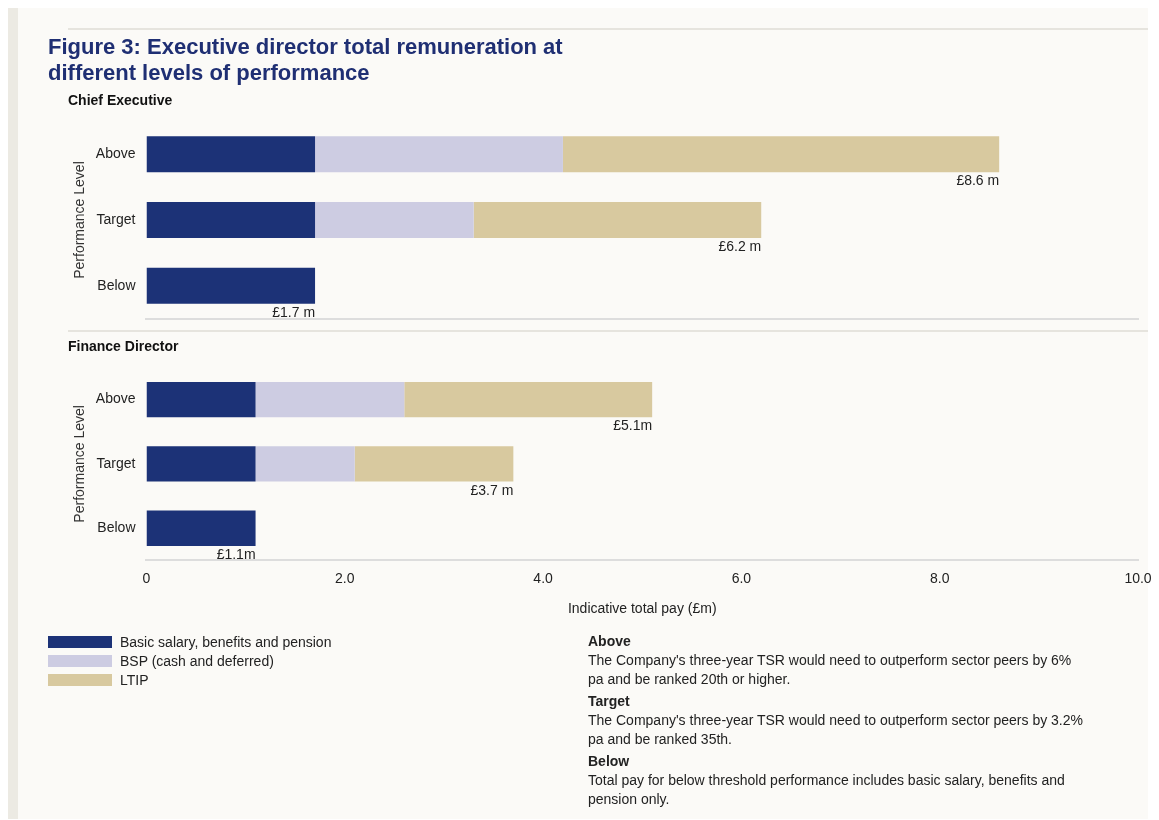 This screenshot has height=820, width=1159. What do you see at coordinates (830, 670) in the screenshot?
I see `text: The Company's three-year TSR would need to outperform sector peers by 6% pa and be ranked 20th or higher.` at bounding box center [830, 670].